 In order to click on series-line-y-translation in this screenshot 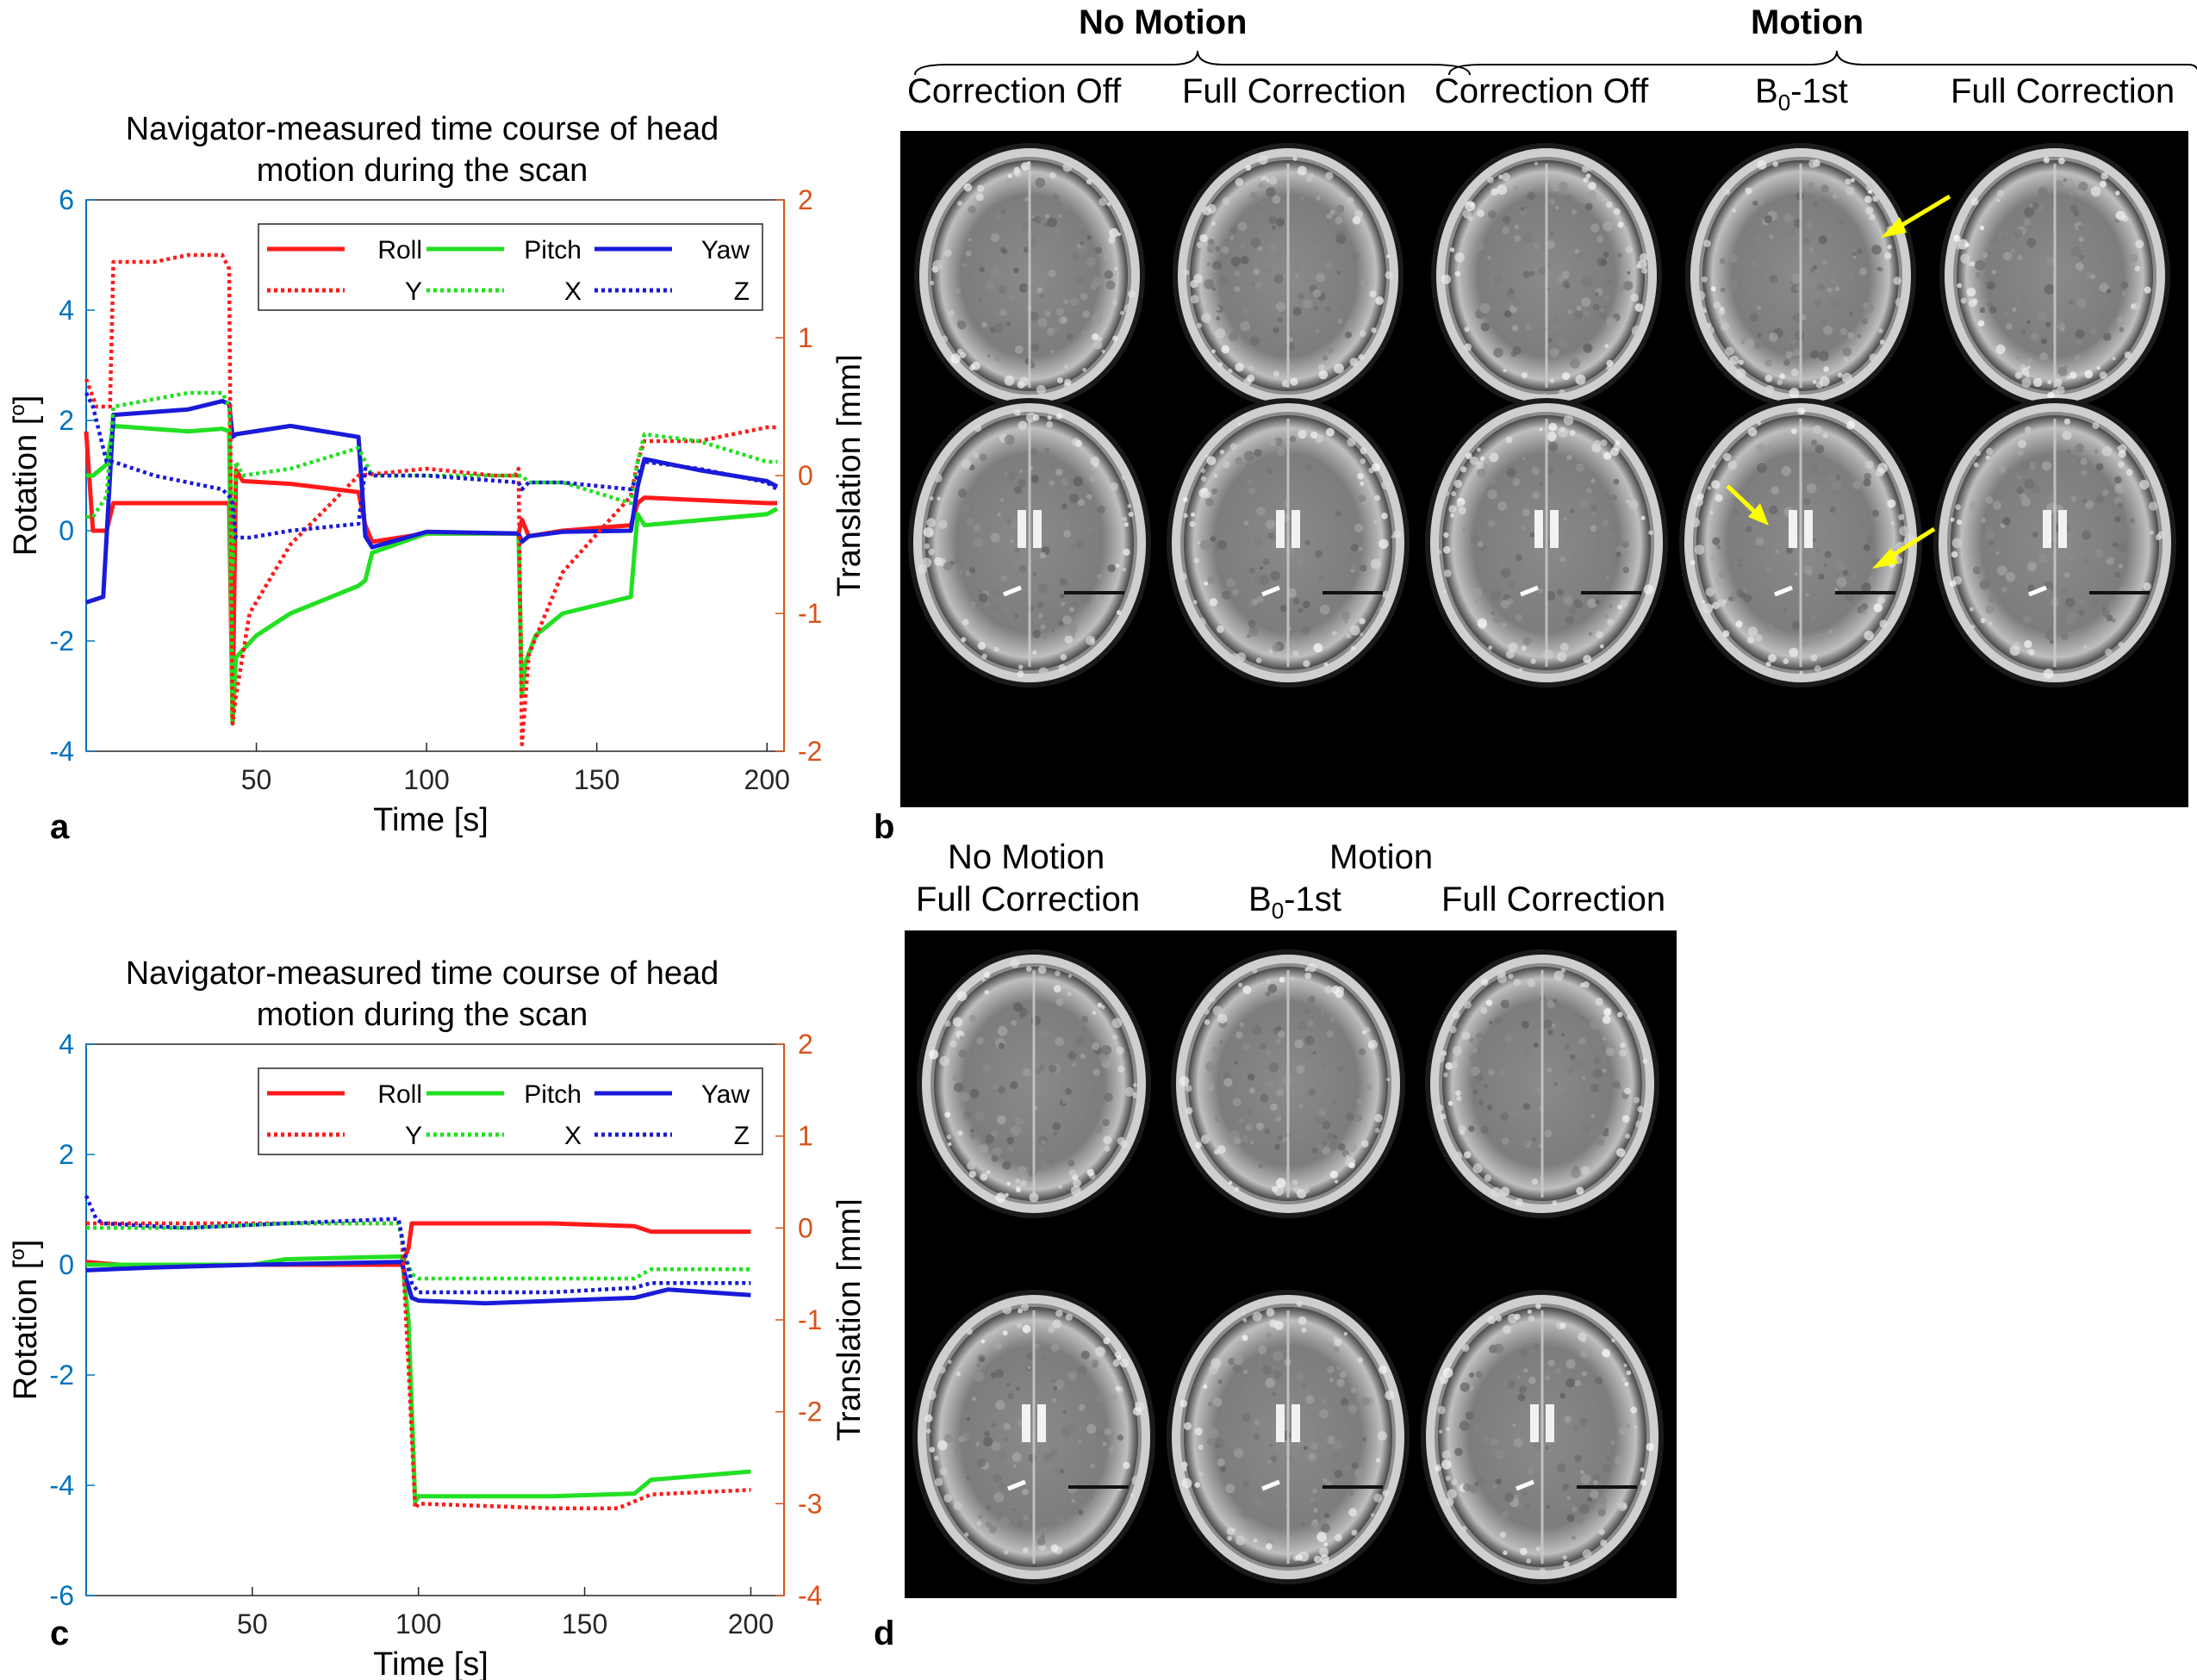, I will do `click(418, 1366)`.